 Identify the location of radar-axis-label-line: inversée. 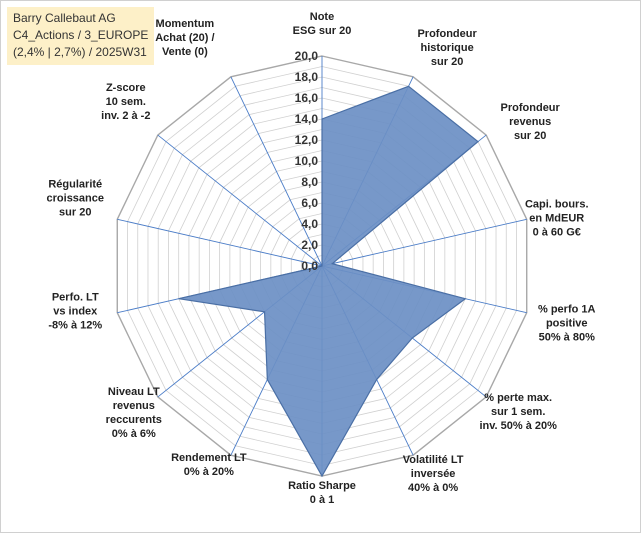
(433, 474).